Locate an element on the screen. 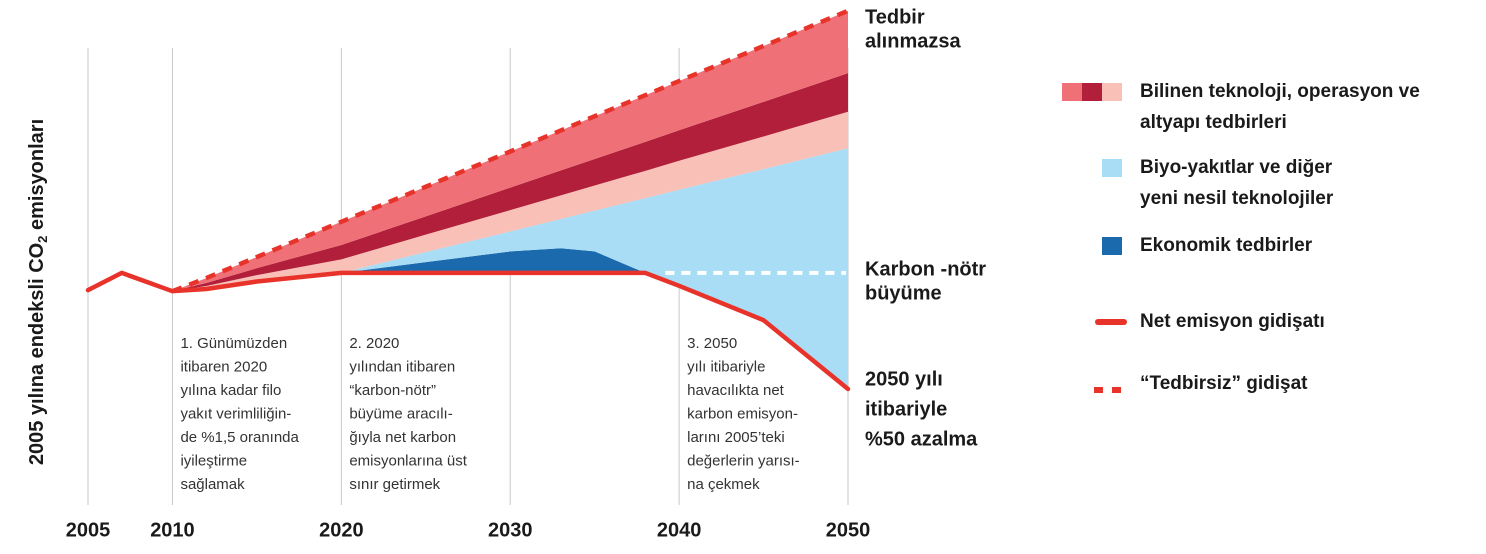 Image resolution: width=1486 pixels, height=554 pixels. phase-text: yakıt verimliliğin- is located at coordinates (235, 413).